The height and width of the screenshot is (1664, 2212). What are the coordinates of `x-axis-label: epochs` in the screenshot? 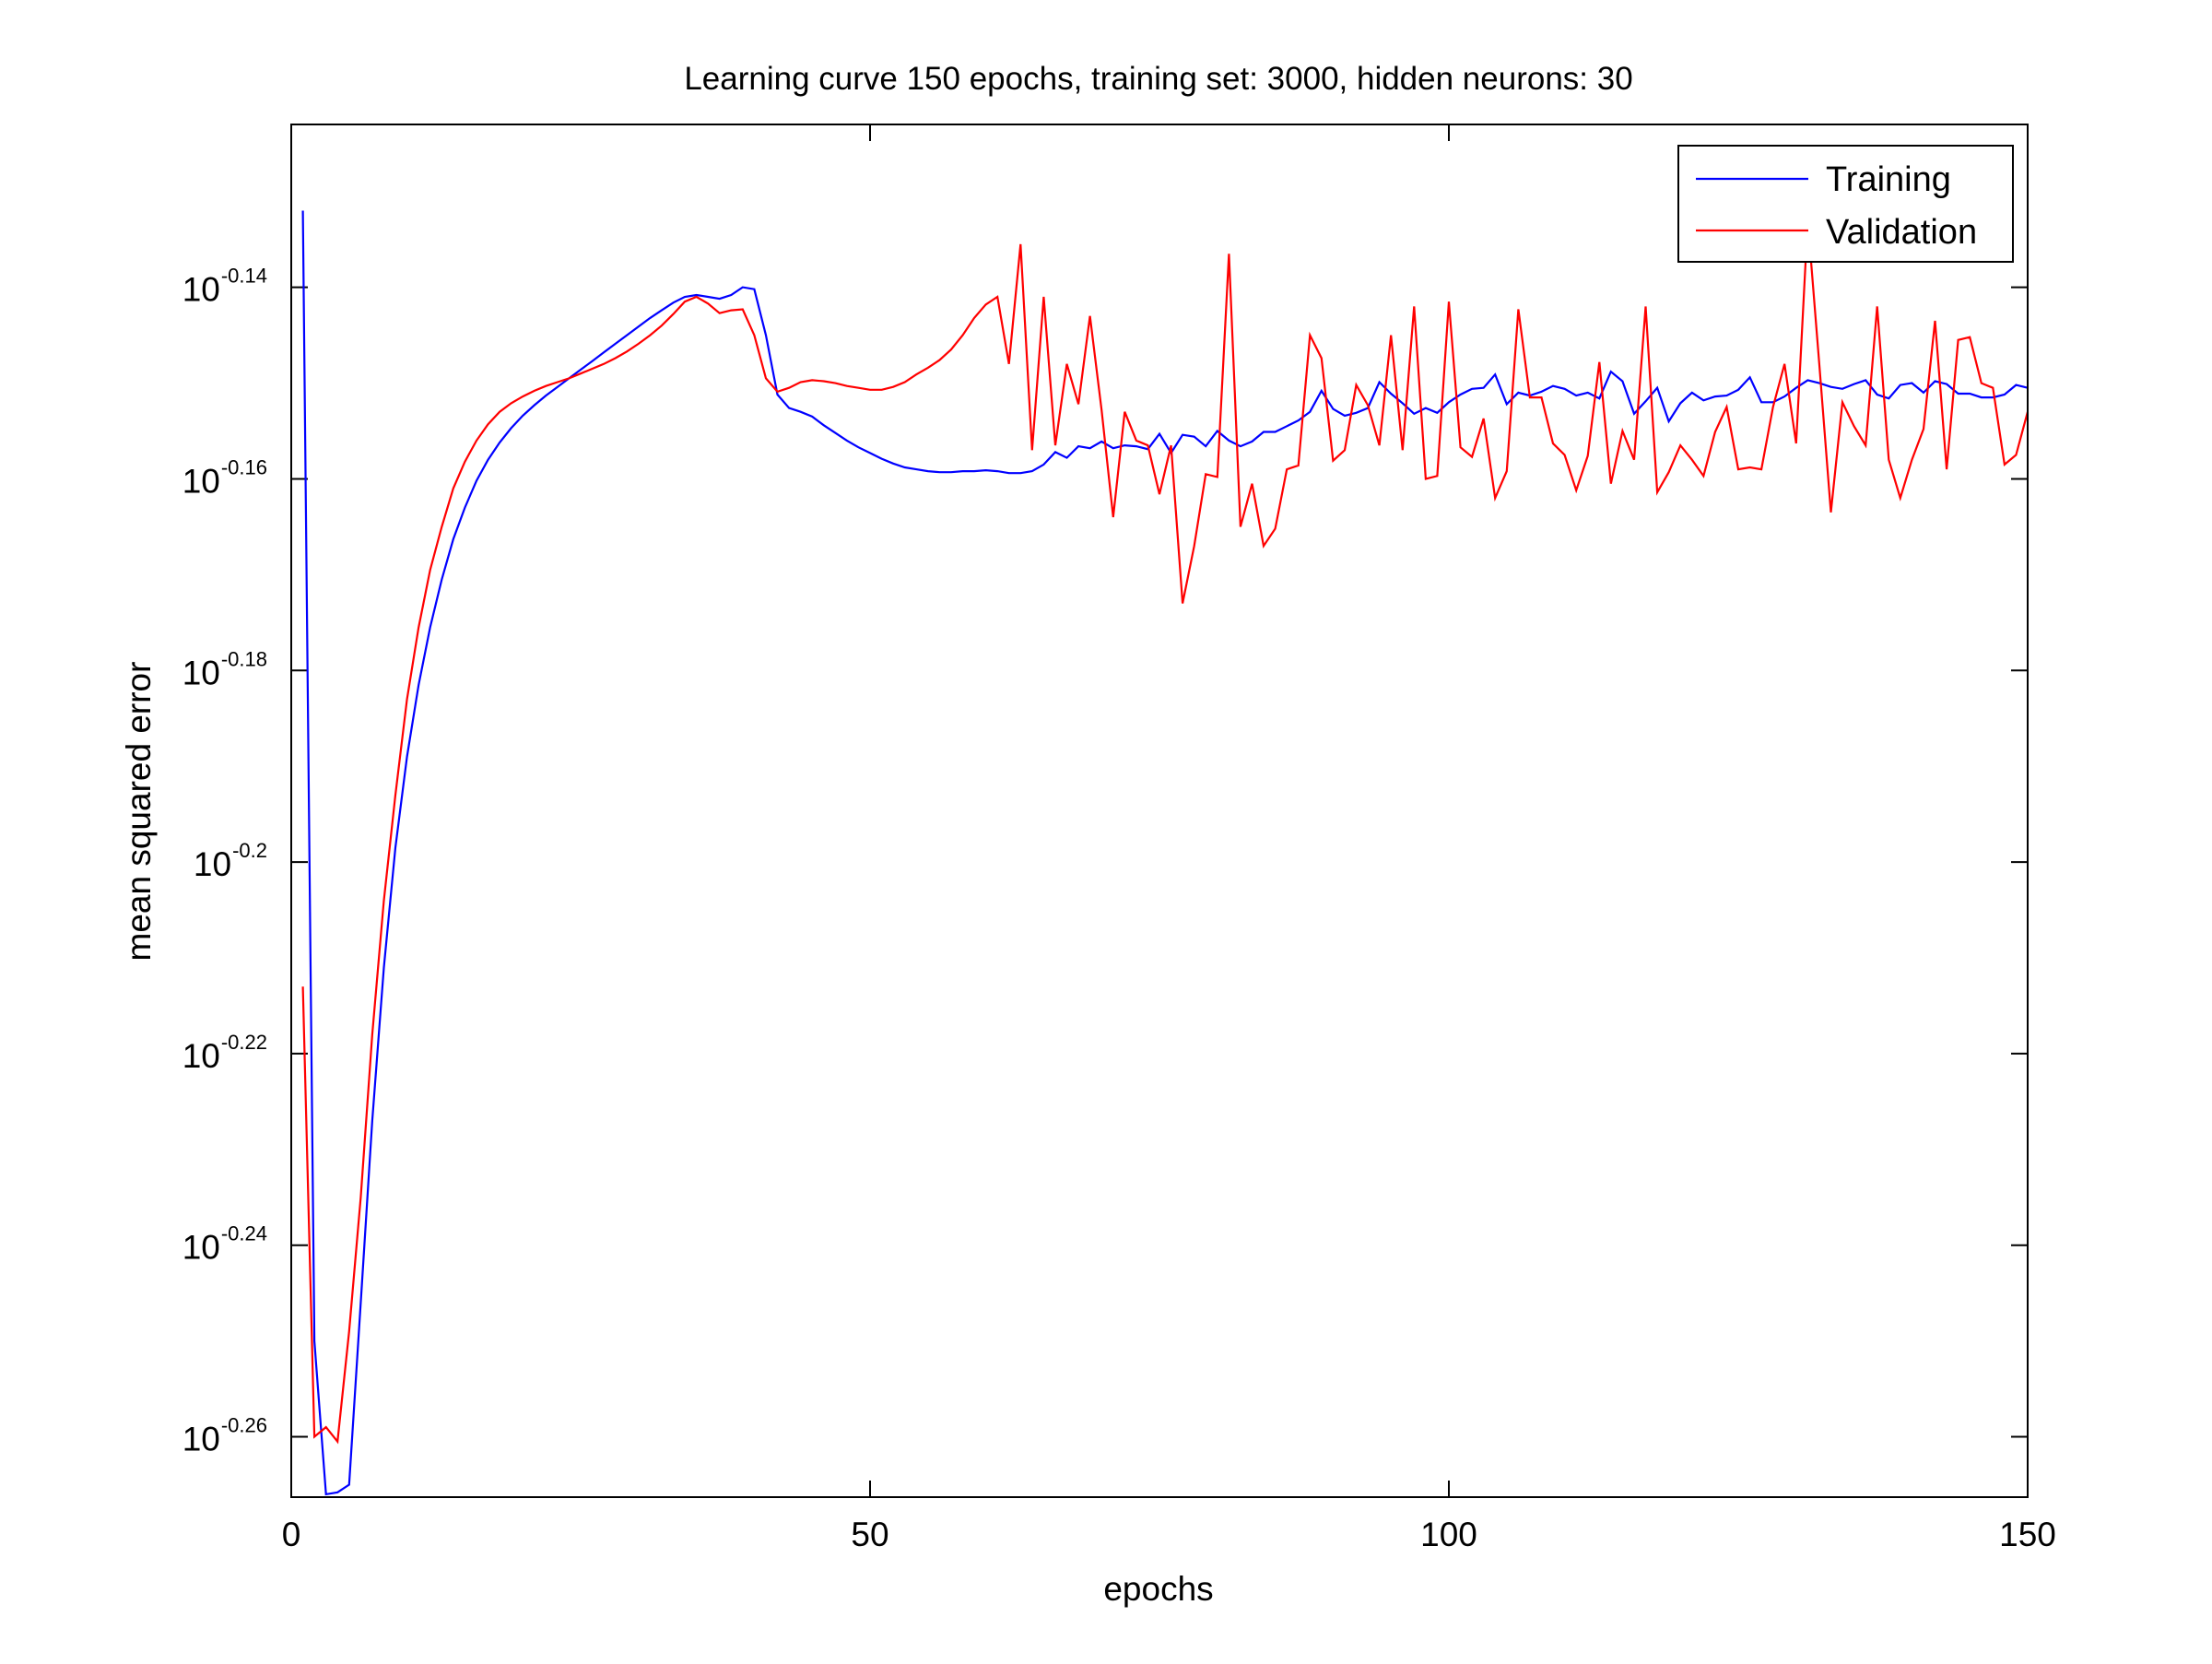 It's located at (1158, 1589).